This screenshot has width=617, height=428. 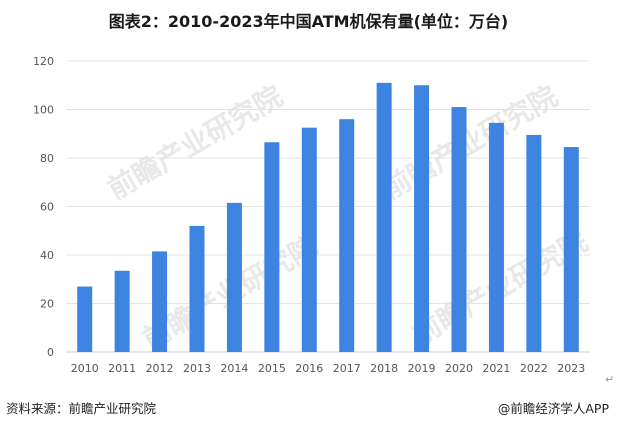 I want to click on y-tick-label: 100, so click(x=43, y=110).